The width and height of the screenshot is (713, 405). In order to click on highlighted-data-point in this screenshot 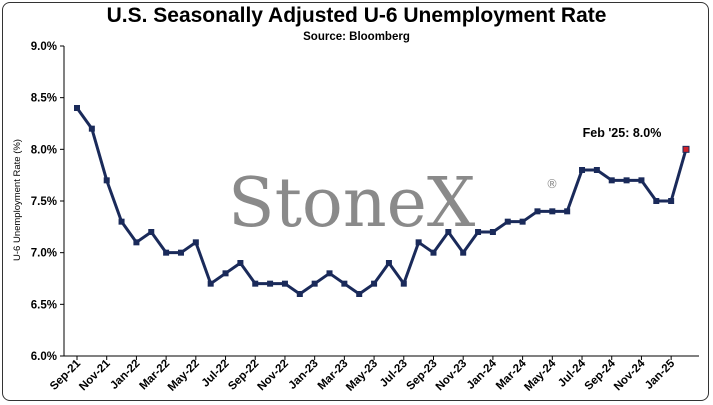, I will do `click(686, 149)`.